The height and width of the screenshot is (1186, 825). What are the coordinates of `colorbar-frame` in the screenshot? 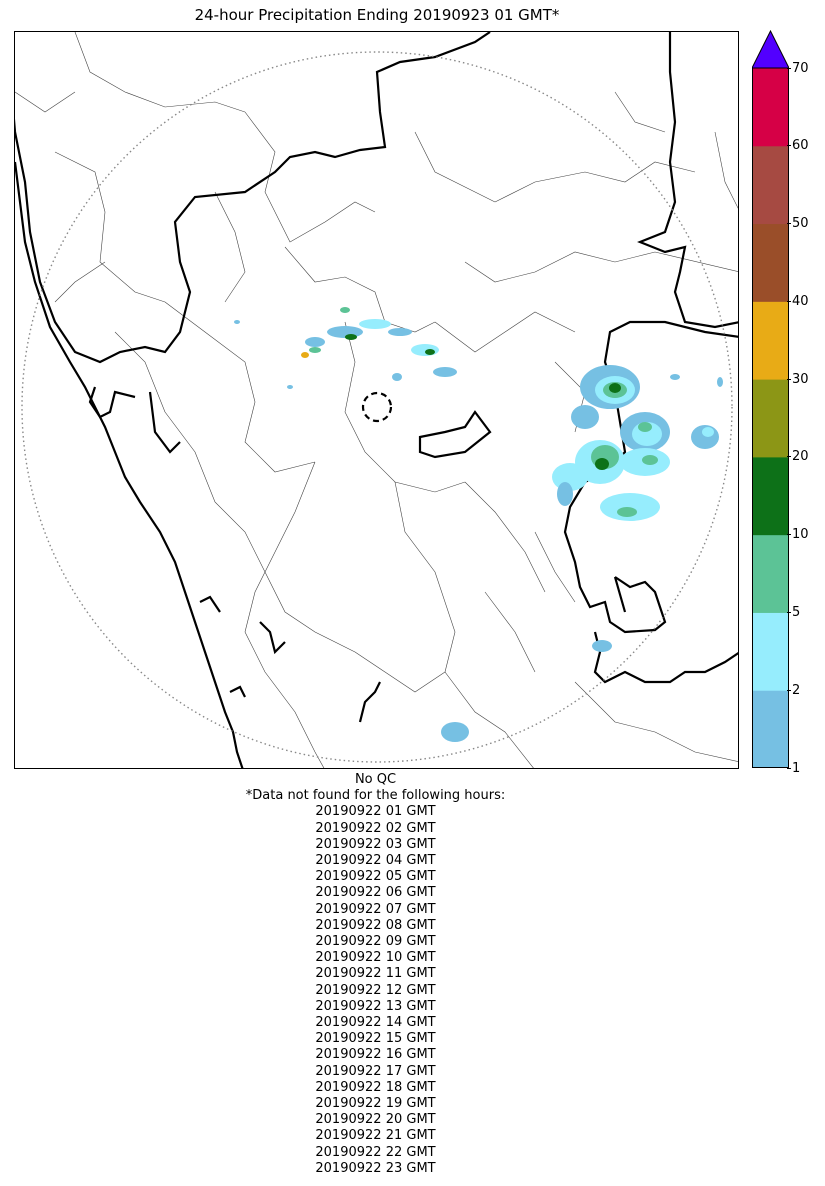 It's located at (770, 417).